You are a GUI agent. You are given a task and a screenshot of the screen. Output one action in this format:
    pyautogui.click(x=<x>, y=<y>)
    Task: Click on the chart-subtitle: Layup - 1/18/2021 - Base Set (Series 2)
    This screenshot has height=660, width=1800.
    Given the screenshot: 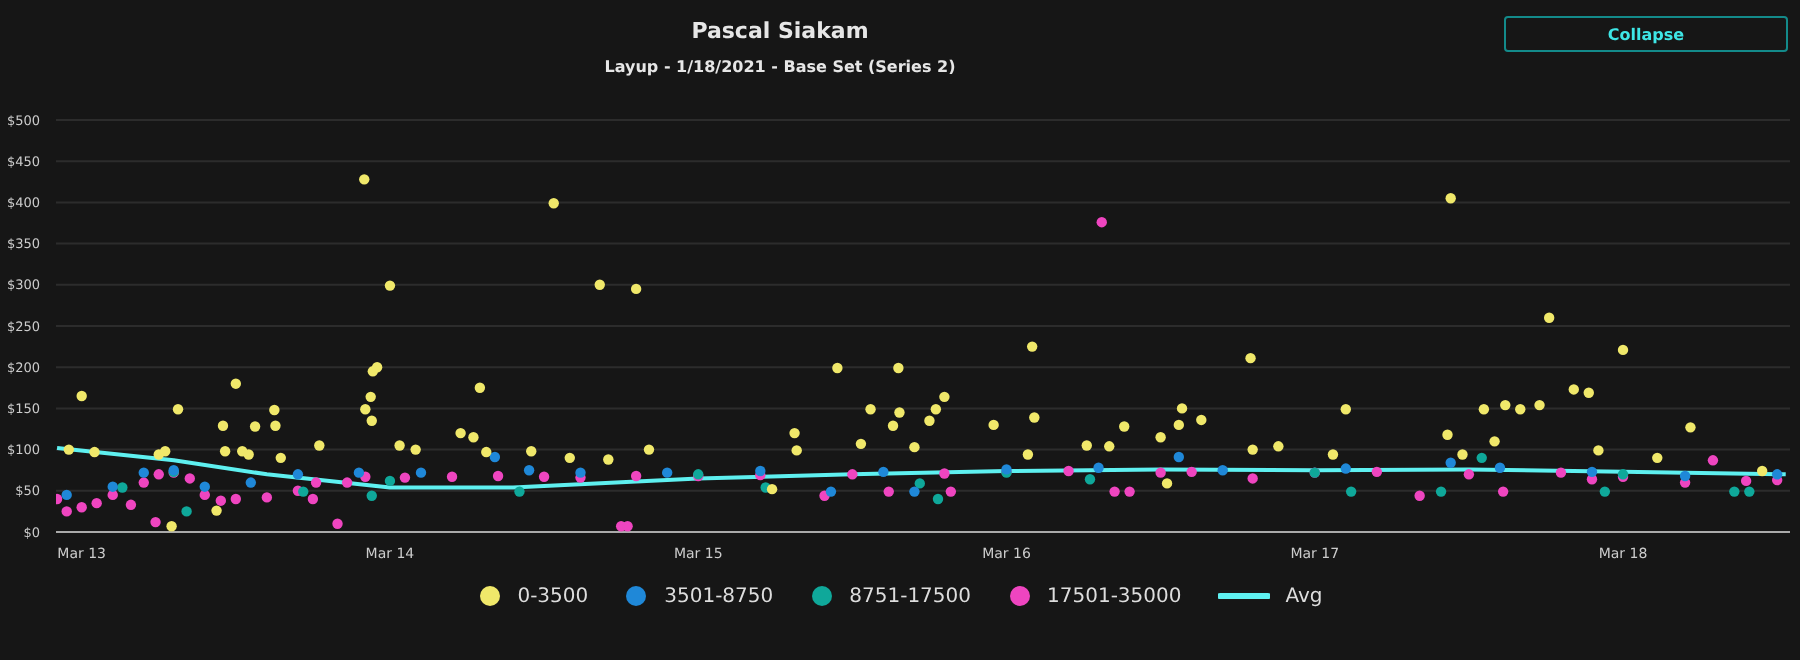 What is the action you would take?
    pyautogui.click(x=780, y=67)
    